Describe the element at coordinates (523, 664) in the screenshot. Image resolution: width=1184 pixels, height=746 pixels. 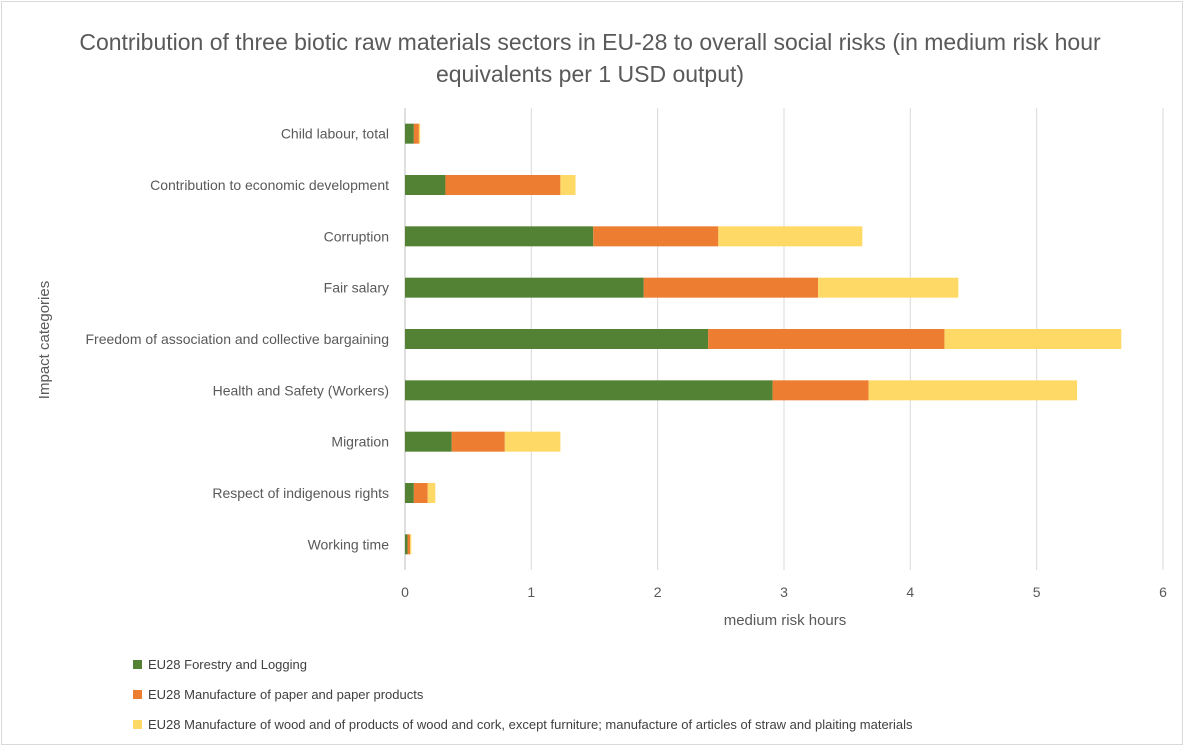
I see `legend-item: EU28 Forestry and Logging` at that location.